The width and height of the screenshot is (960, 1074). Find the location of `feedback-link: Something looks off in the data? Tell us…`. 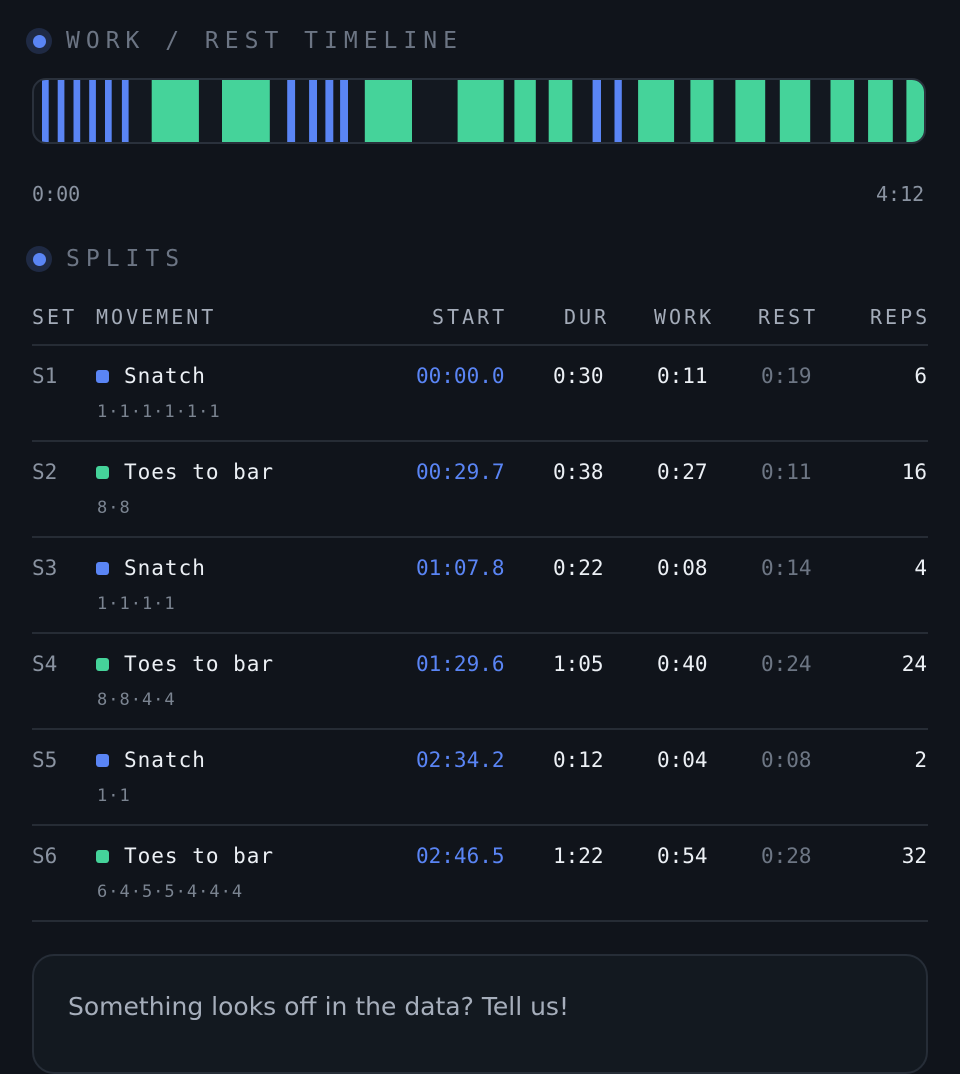

feedback-link: Something looks off in the data? Tell us… is located at coordinates (318, 1006).